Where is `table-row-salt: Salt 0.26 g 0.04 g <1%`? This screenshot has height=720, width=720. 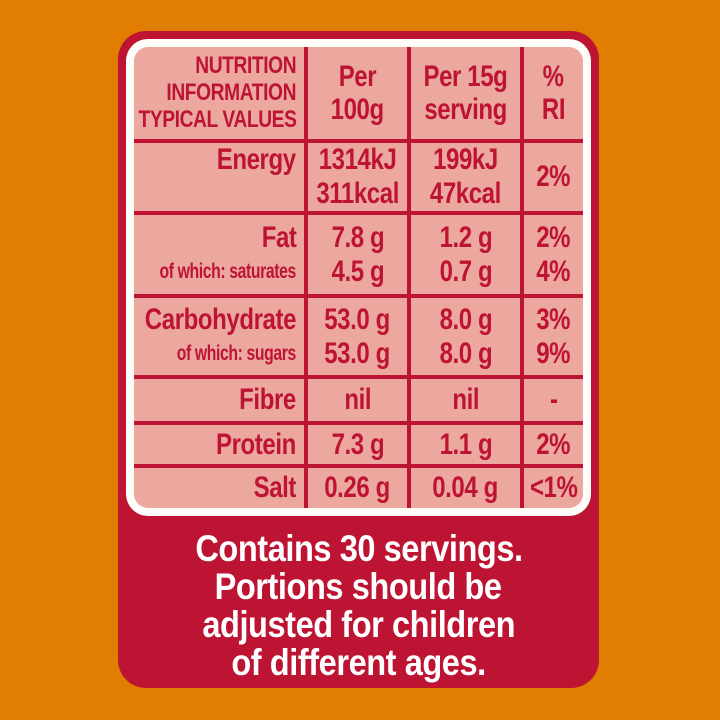 table-row-salt: Salt 0.26 g 0.04 g <1% is located at coordinates (358, 488).